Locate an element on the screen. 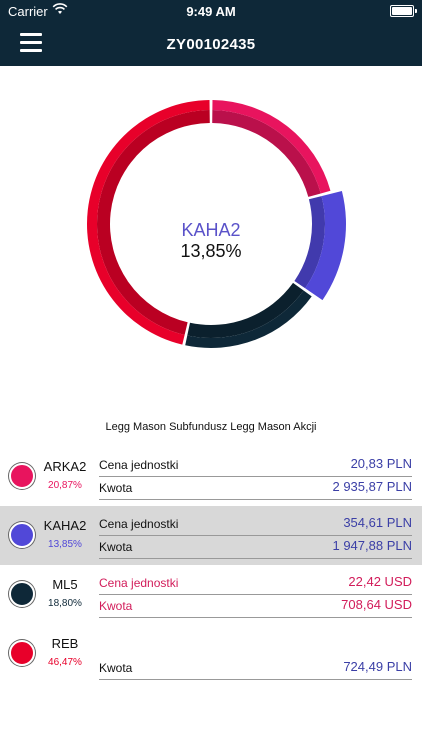 Image resolution: width=422 pixels, height=750 pixels. wifi-icon is located at coordinates (60, 10).